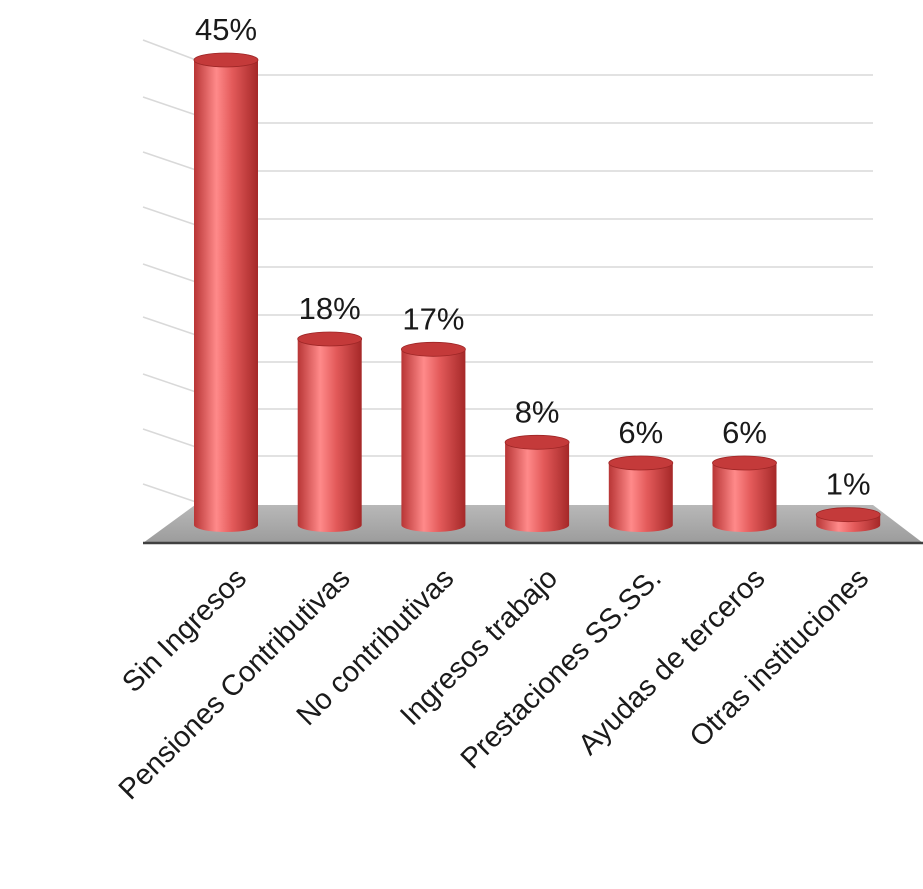 The height and width of the screenshot is (889, 923). I want to click on data-label: 17%, so click(433, 318).